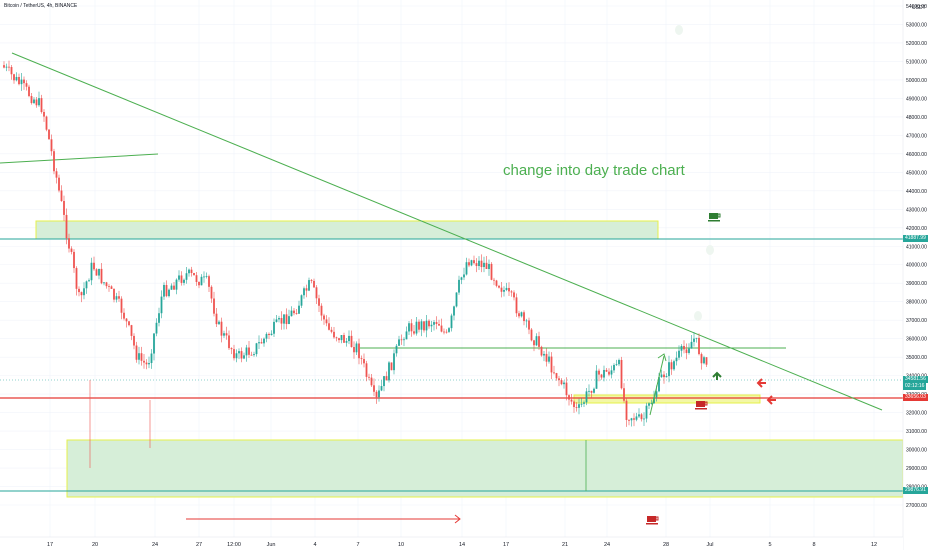 The width and height of the screenshot is (932, 555). What do you see at coordinates (916, 432) in the screenshot?
I see `price-tick-label: 31000.00` at bounding box center [916, 432].